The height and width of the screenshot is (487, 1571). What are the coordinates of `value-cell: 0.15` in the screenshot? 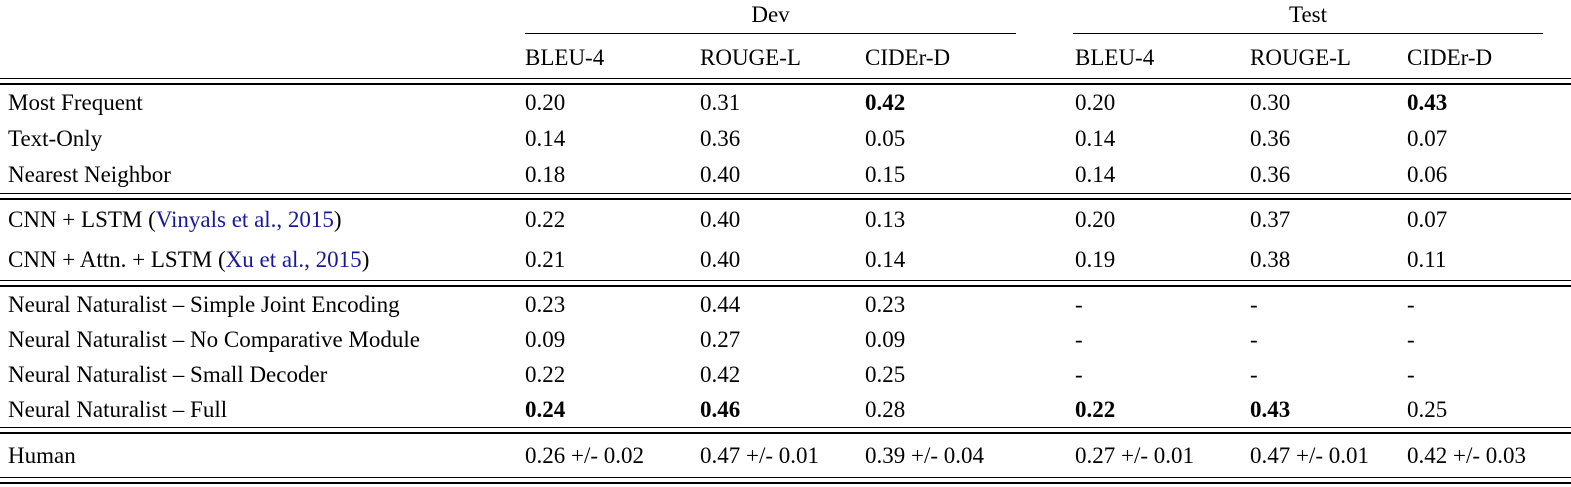 It's located at (885, 174).